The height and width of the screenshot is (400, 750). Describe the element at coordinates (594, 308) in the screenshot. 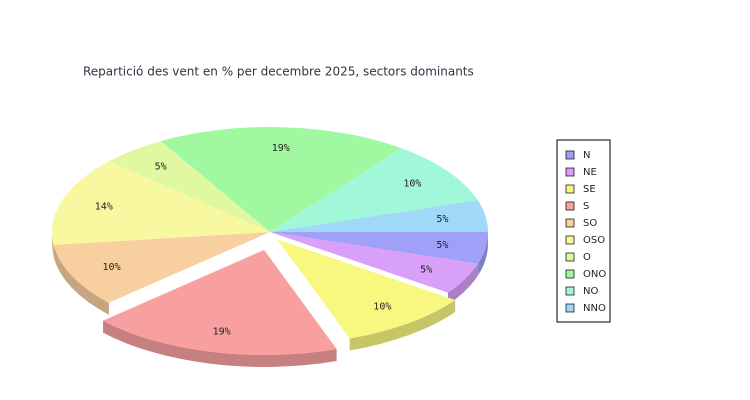

I see `legend-label: NNO` at that location.